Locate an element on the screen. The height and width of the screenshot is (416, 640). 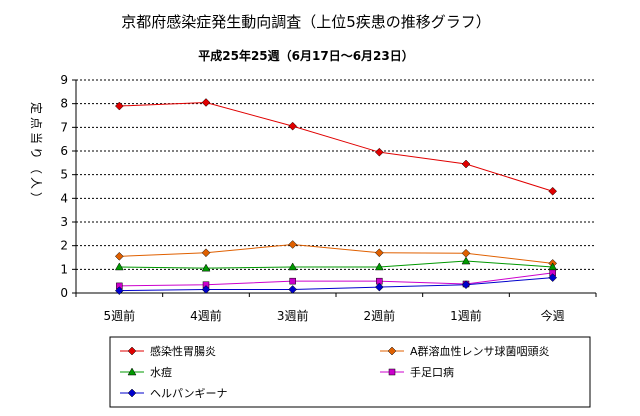
x-tick-label: 3週前 is located at coordinates (293, 315).